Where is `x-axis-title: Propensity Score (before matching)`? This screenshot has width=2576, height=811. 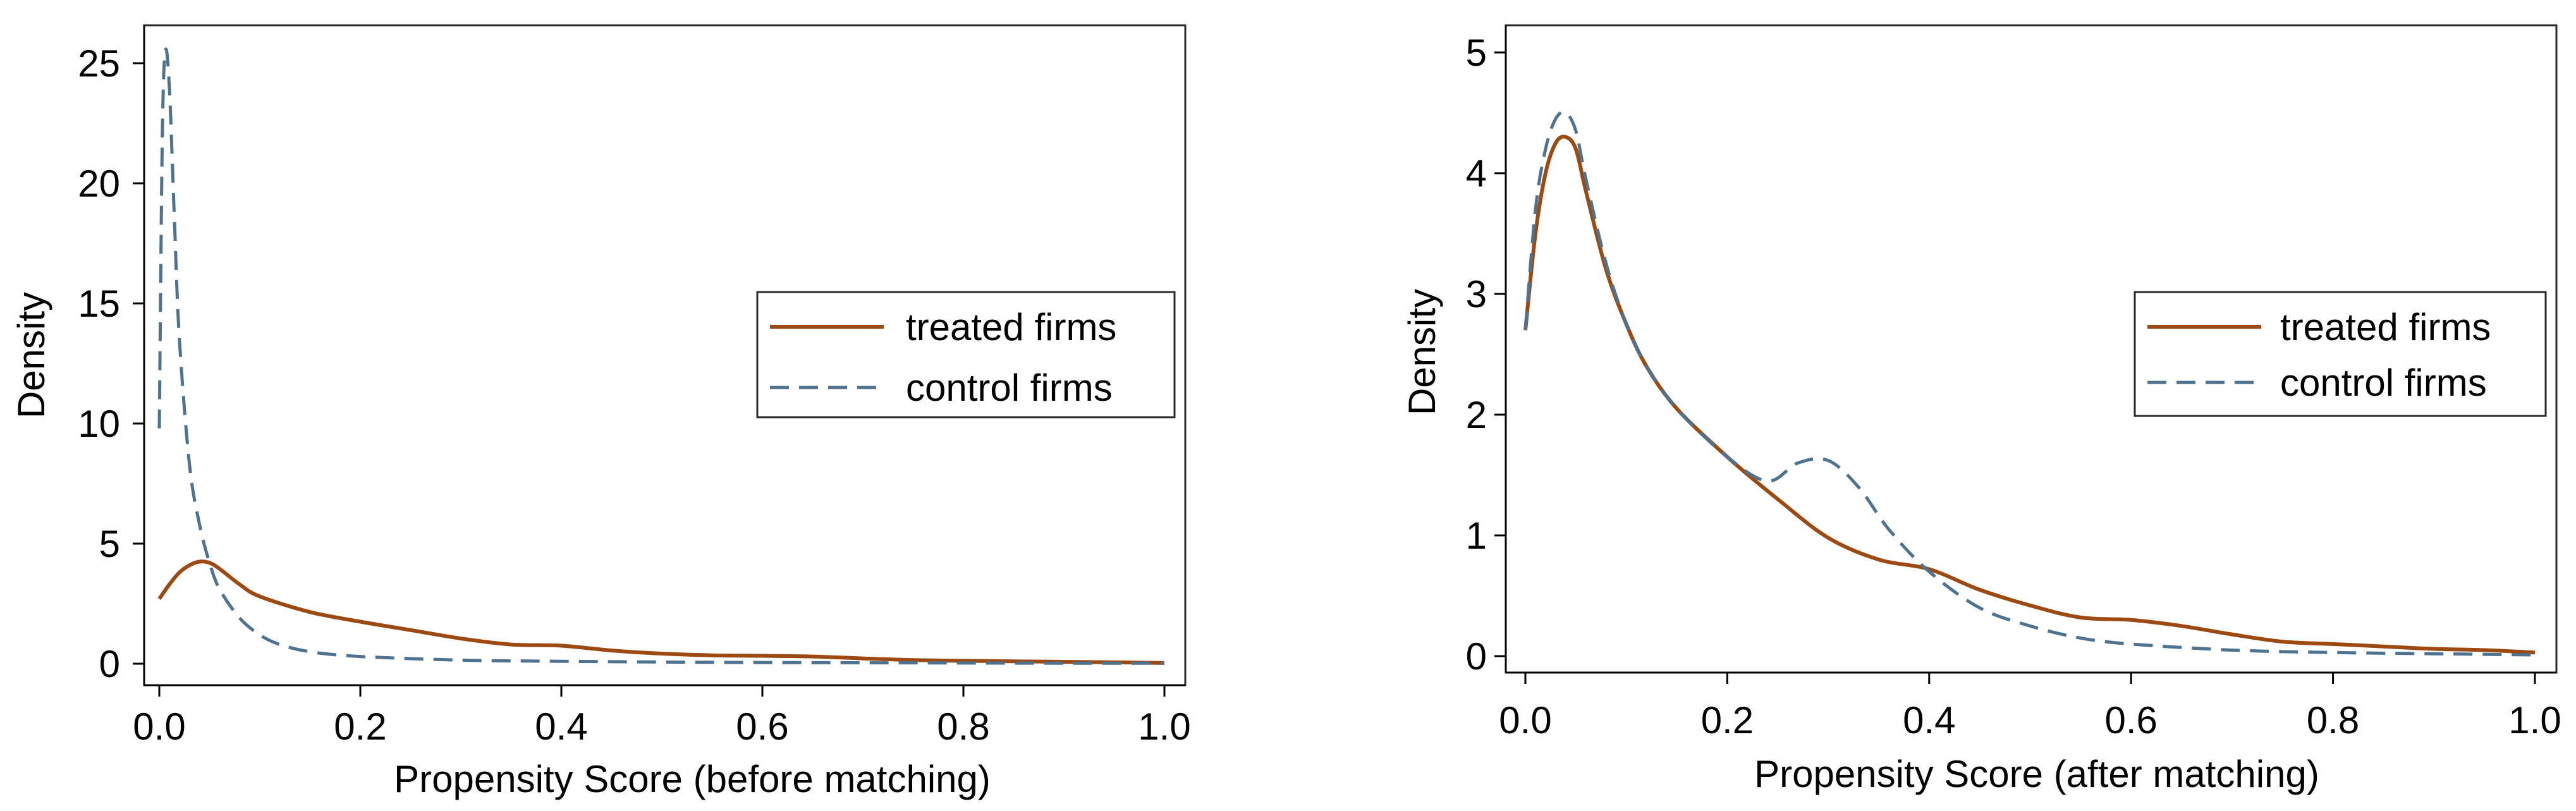
x-axis-title: Propensity Score (before matching) is located at coordinates (692, 779).